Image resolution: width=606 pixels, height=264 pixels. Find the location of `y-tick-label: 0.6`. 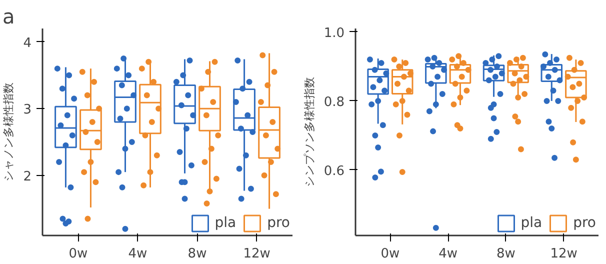

y-tick-label: 0.6 is located at coordinates (334, 171).